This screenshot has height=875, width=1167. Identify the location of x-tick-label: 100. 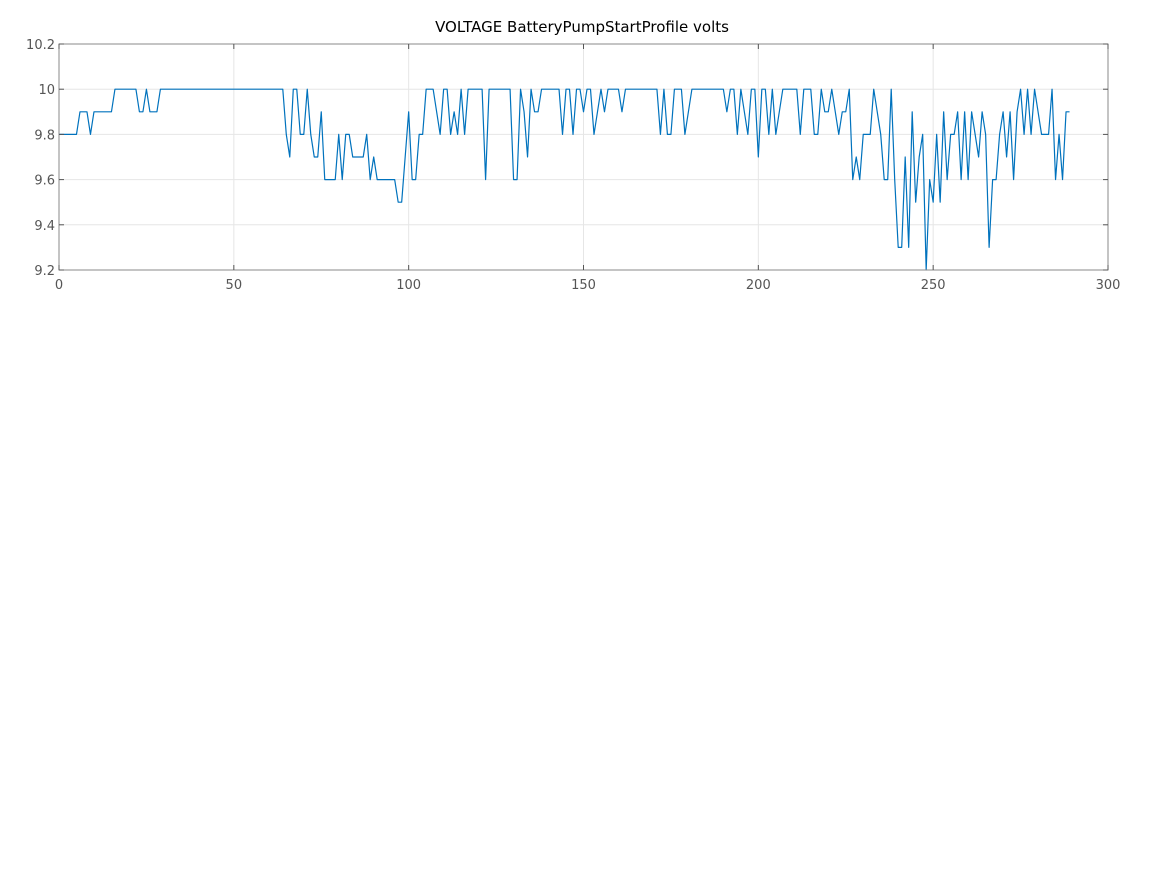
(408, 285).